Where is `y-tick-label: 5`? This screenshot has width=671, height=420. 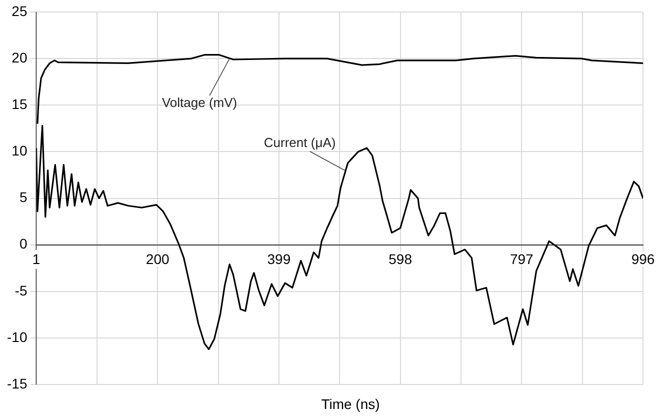 y-tick-label: 5 is located at coordinates (23, 197).